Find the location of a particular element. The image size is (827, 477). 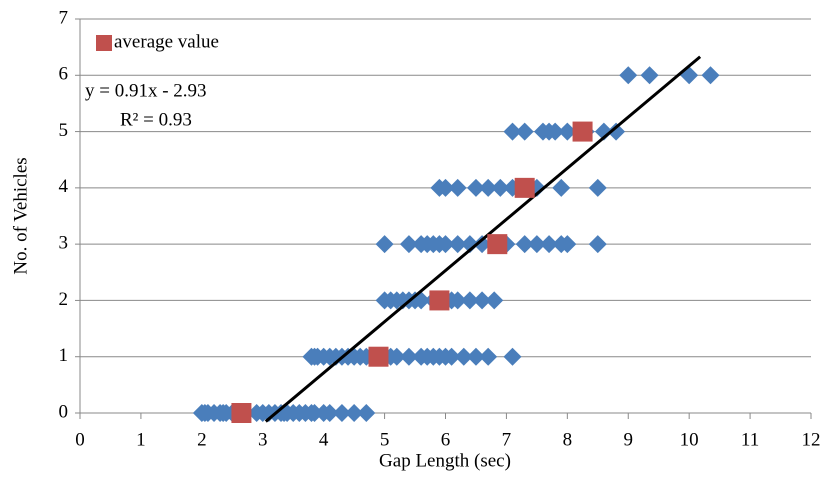

x-tick-label: 5 is located at coordinates (385, 439).